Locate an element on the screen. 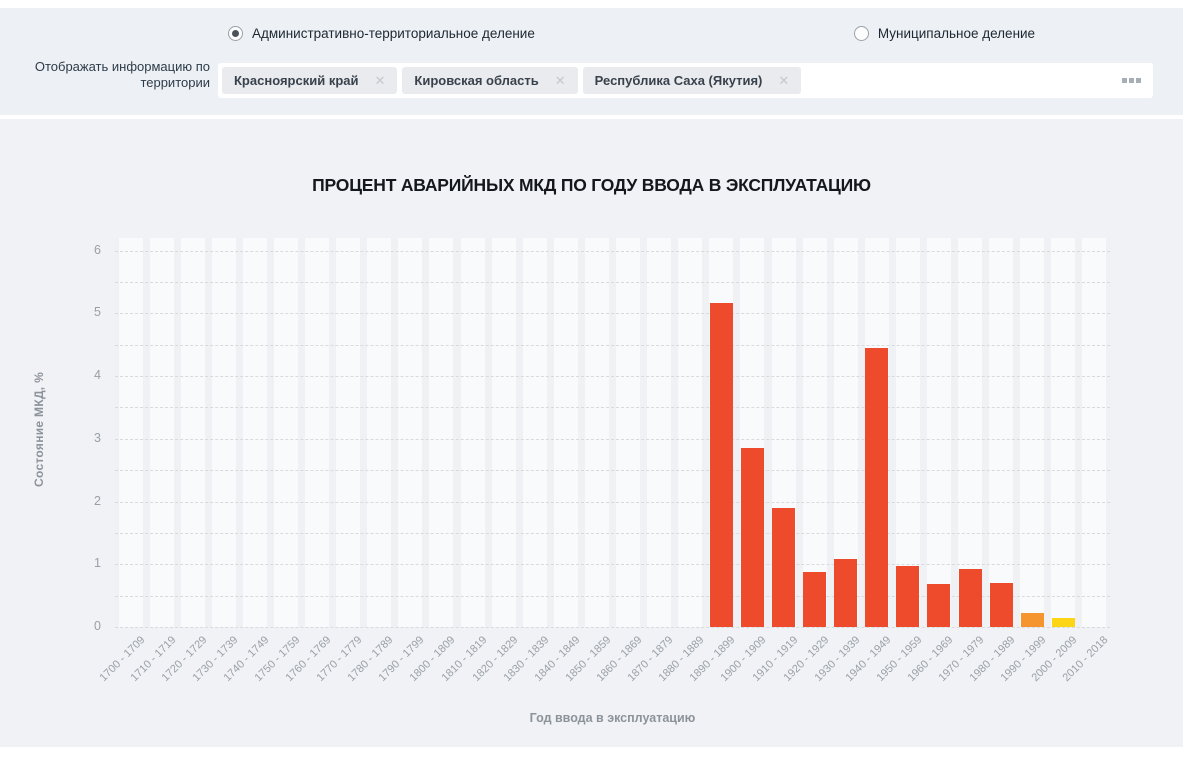 The image size is (1183, 759). chip-territory-1: Красноярский край ✕ is located at coordinates (310, 80).